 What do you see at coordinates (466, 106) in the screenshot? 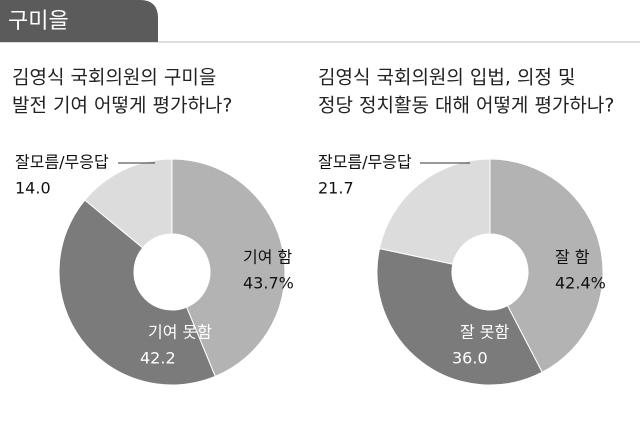
I see `chart-title: 정당 정치활동 대해 어떻게 평가하나?` at bounding box center [466, 106].